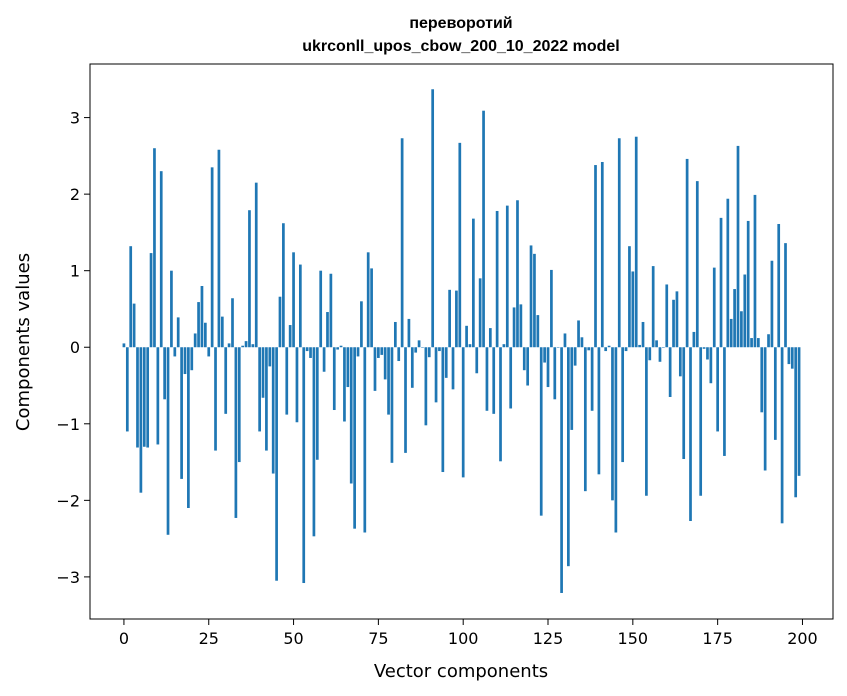  Describe the element at coordinates (209, 638) in the screenshot. I see `x-tick-label: 25` at that location.